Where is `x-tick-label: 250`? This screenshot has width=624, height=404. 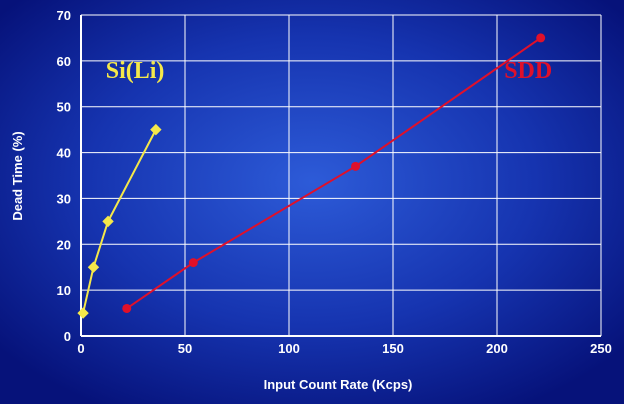 x-tick-label: 250 is located at coordinates (601, 348).